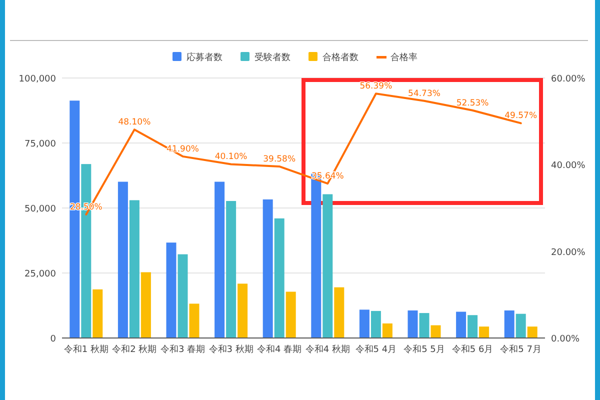  What do you see at coordinates (376, 349) in the screenshot?
I see `x-tick-label: 令和5 4月` at bounding box center [376, 349].